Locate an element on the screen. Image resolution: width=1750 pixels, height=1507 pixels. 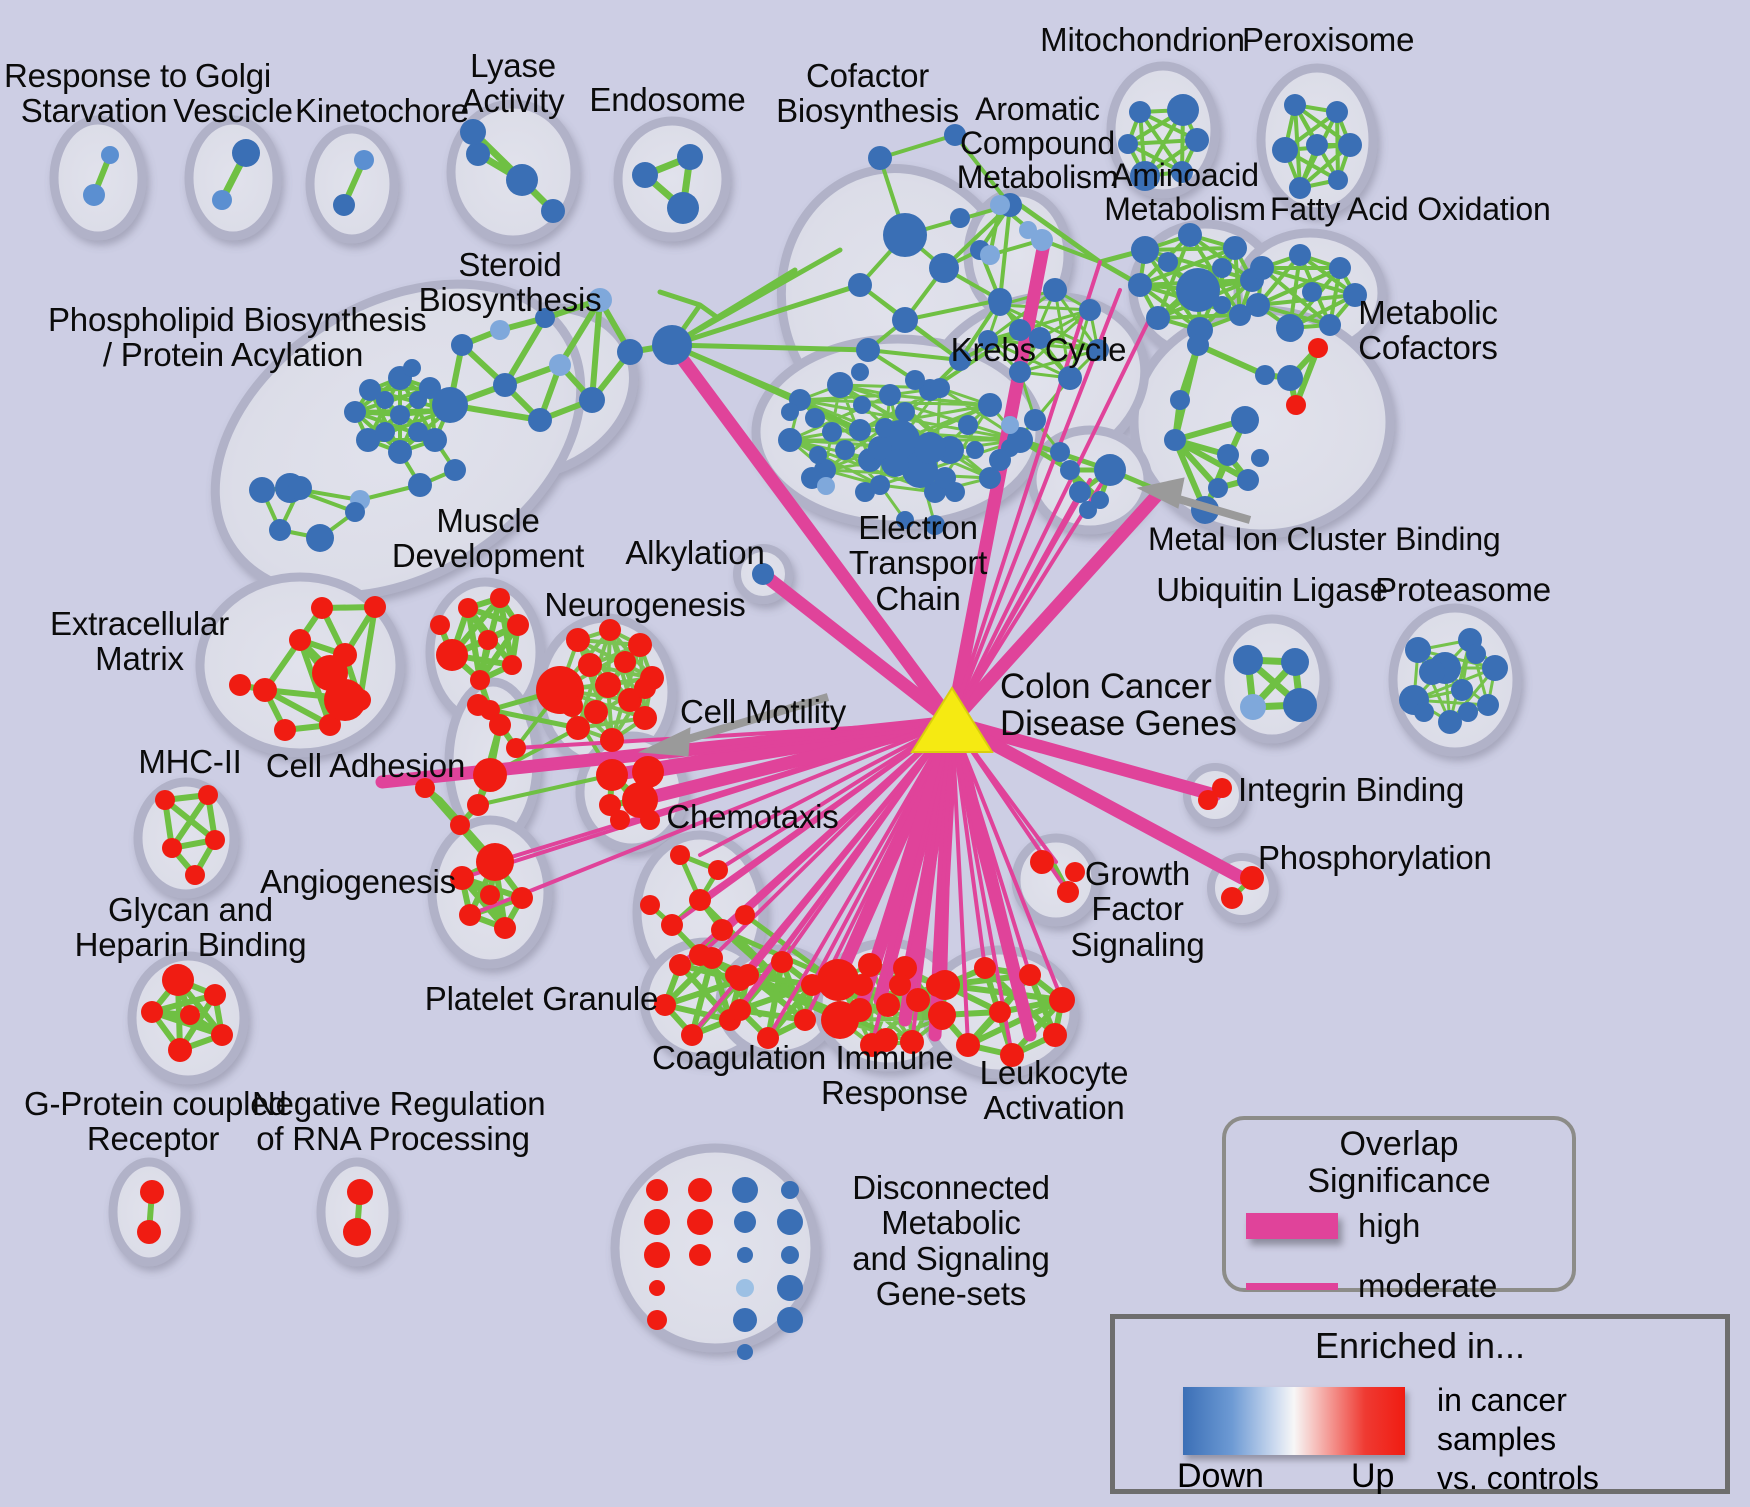
label-negative-regulation-rna-processing: Negative Regulation of RNA Processing is located at coordinates (399, 1121).